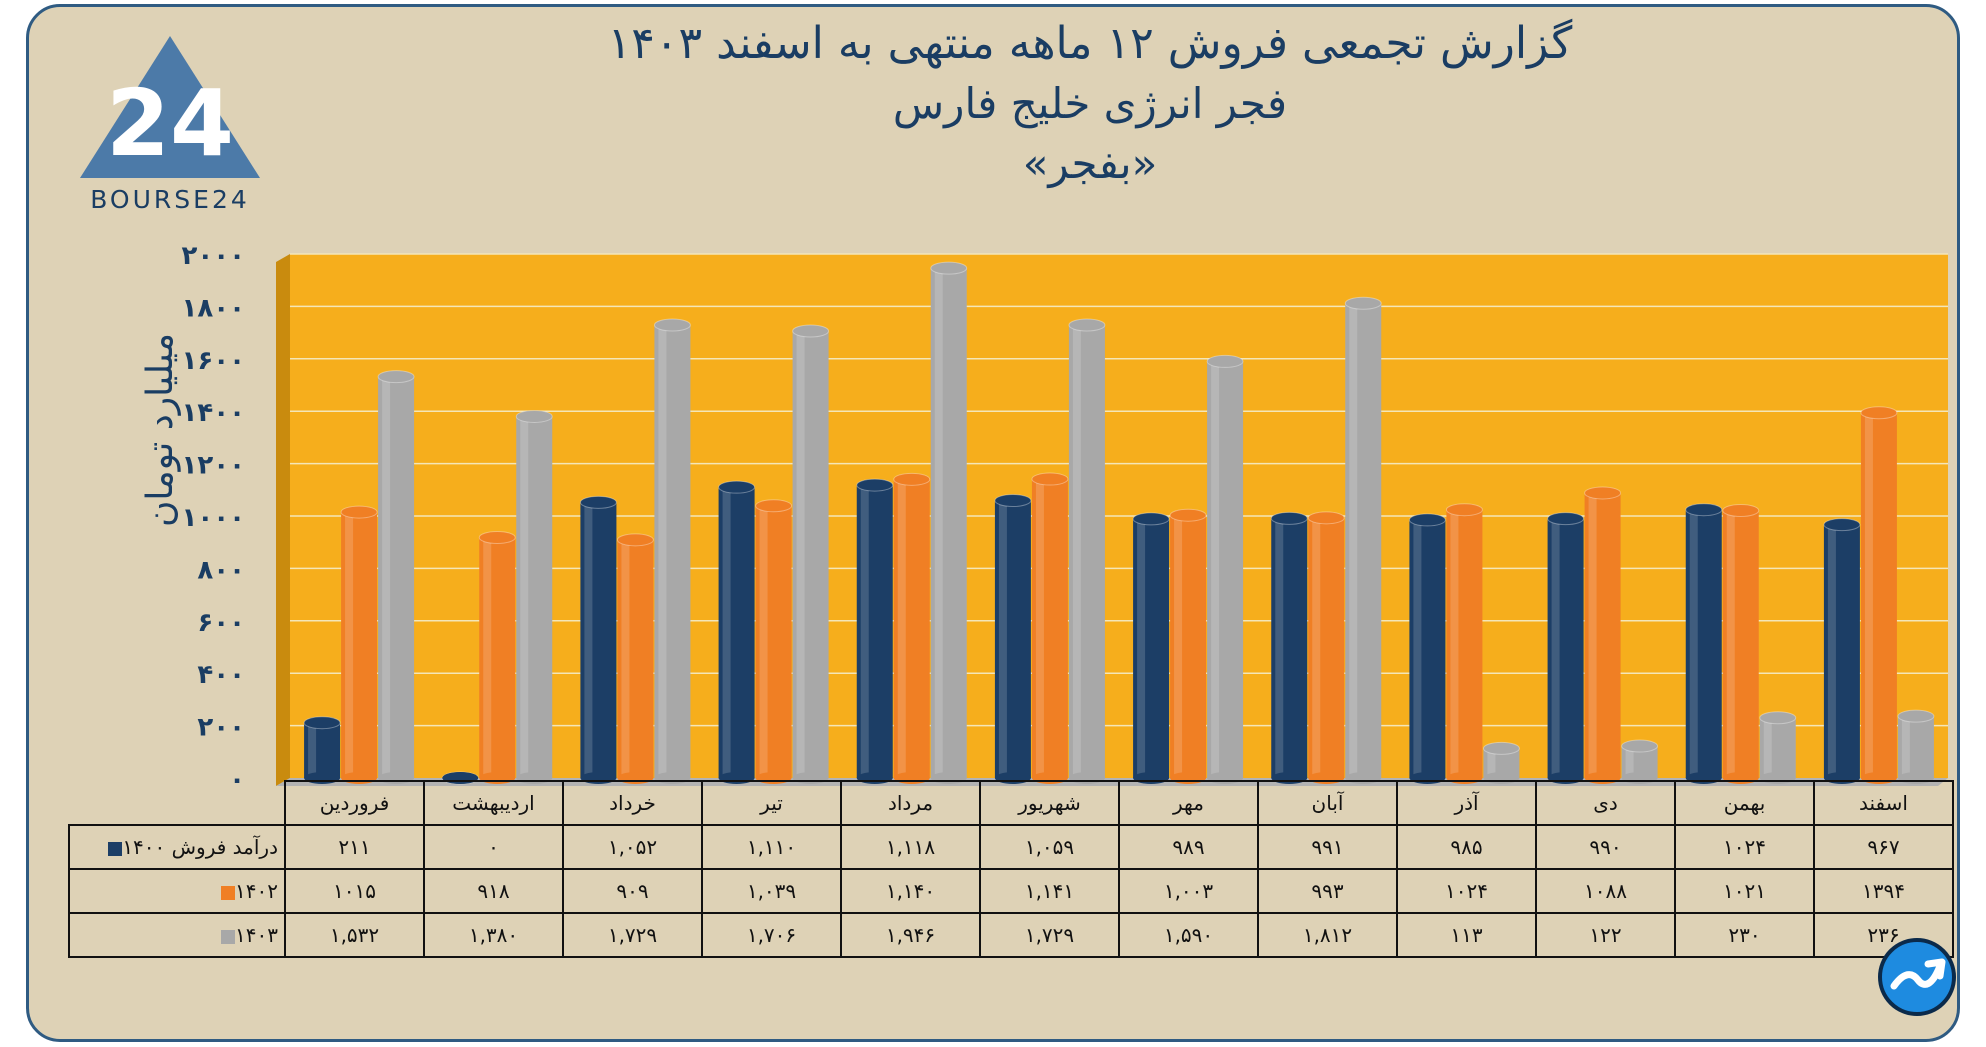 The image size is (1986, 1047). I want to click on data-label: ۱۰۸۸, so click(1605, 891).